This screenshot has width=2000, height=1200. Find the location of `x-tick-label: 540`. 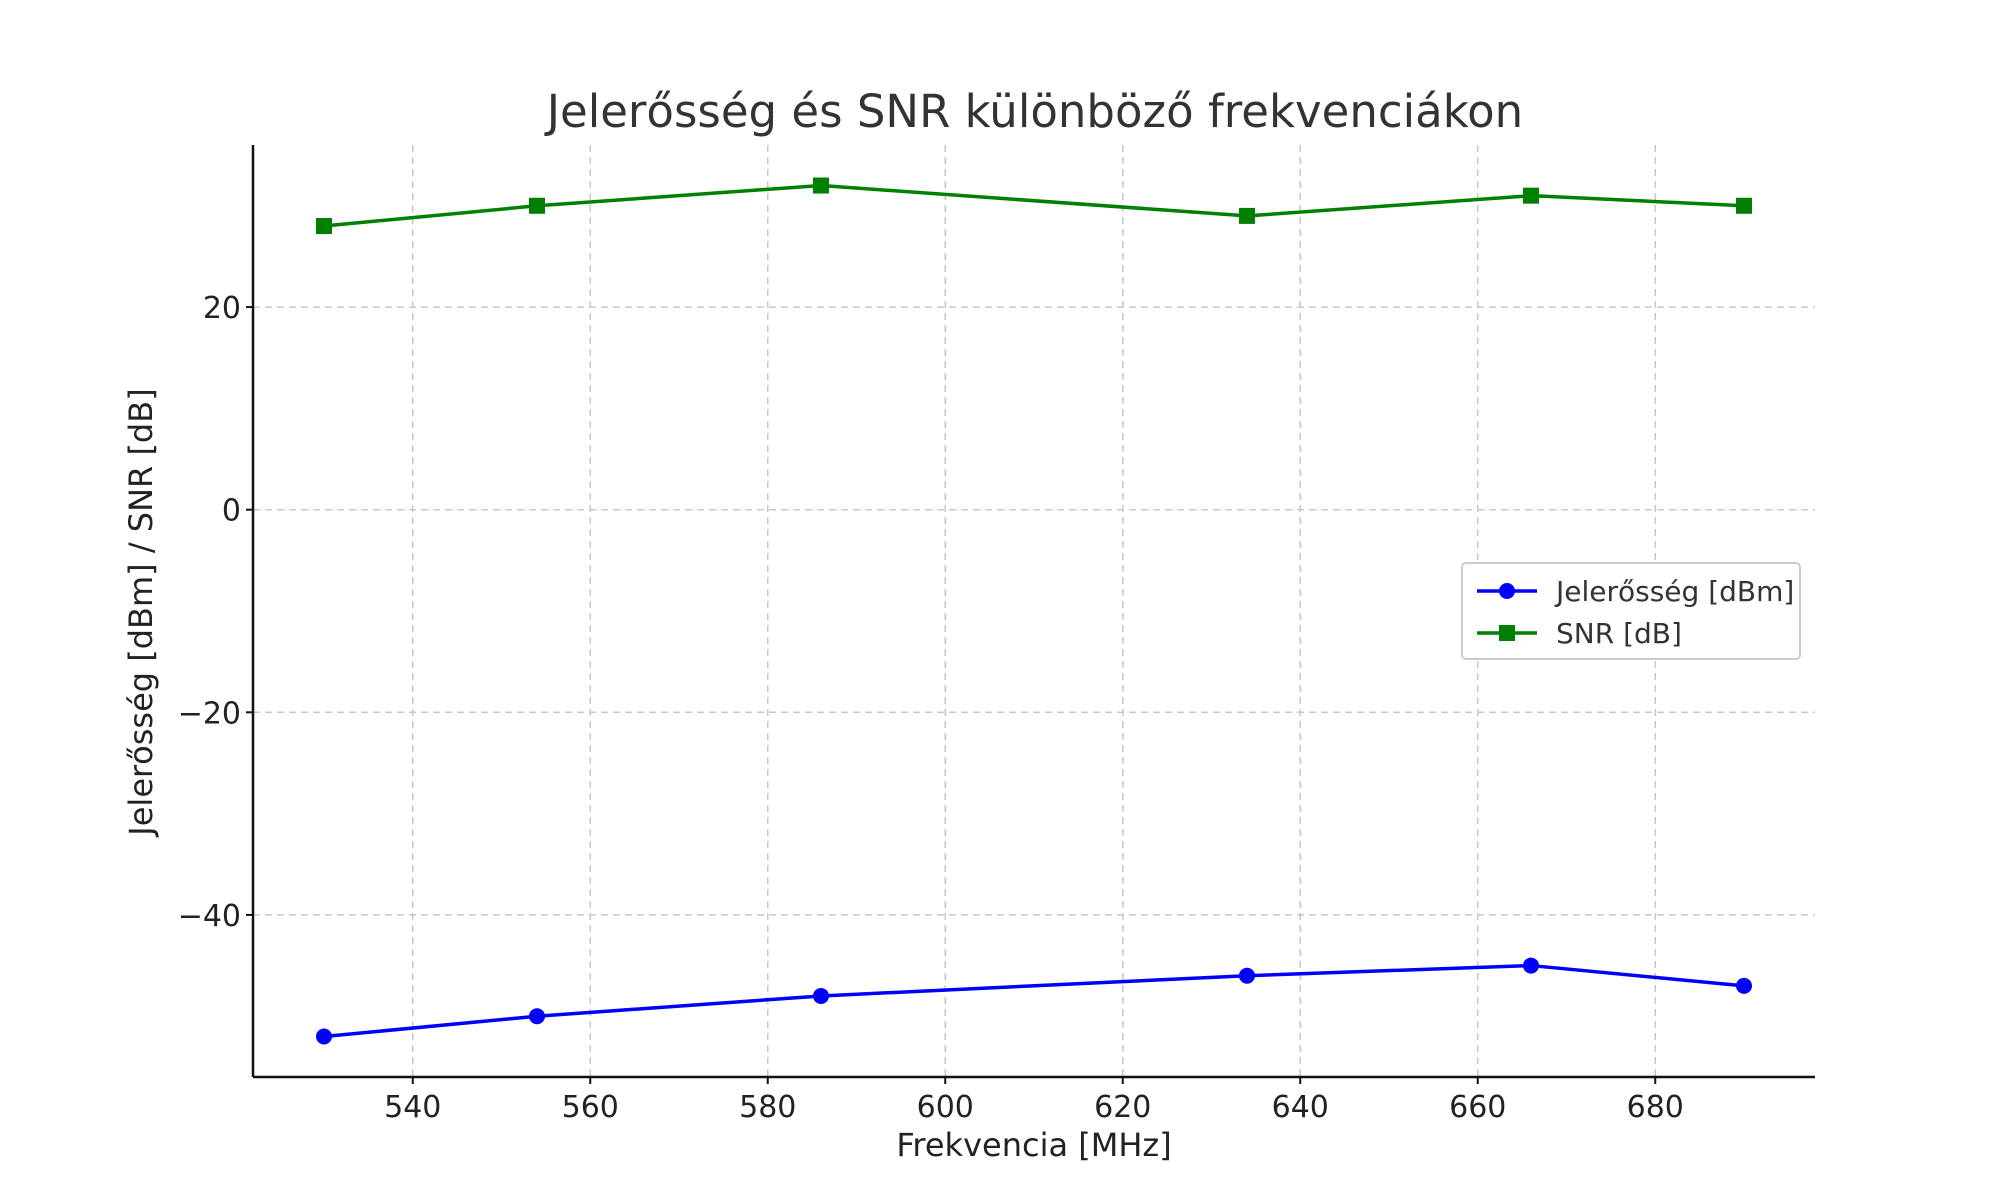

x-tick-label: 540 is located at coordinates (412, 1107).